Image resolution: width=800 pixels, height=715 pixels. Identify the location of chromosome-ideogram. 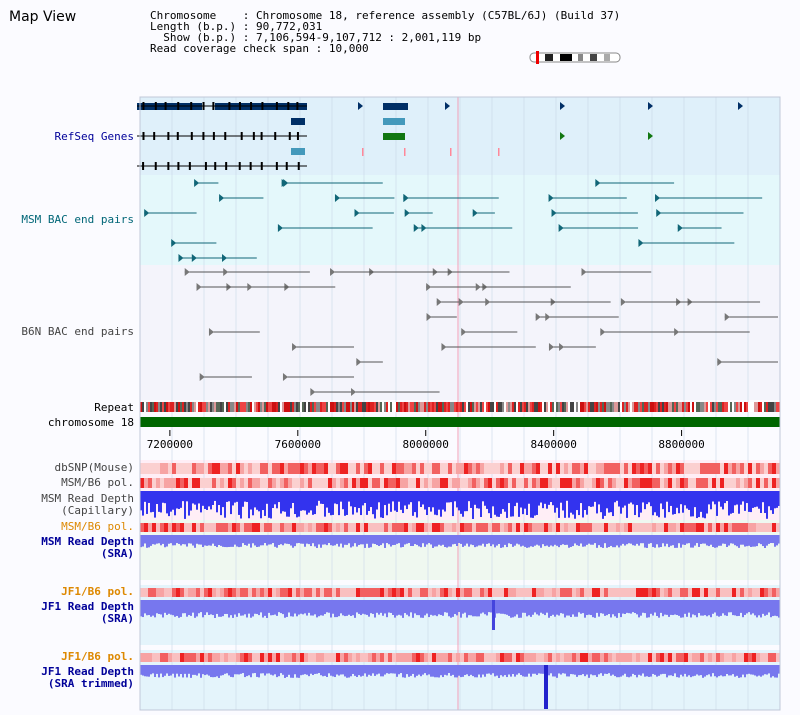
(575, 57).